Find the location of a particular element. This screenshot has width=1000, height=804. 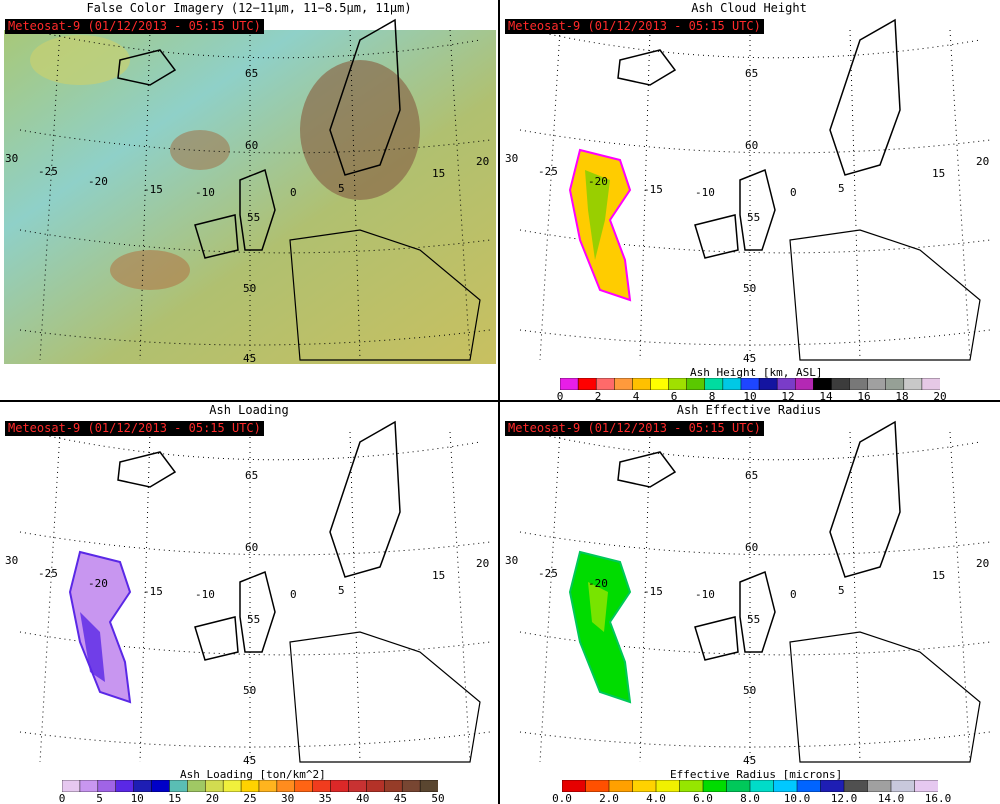

ash-height-colorbar is located at coordinates (750, 384).